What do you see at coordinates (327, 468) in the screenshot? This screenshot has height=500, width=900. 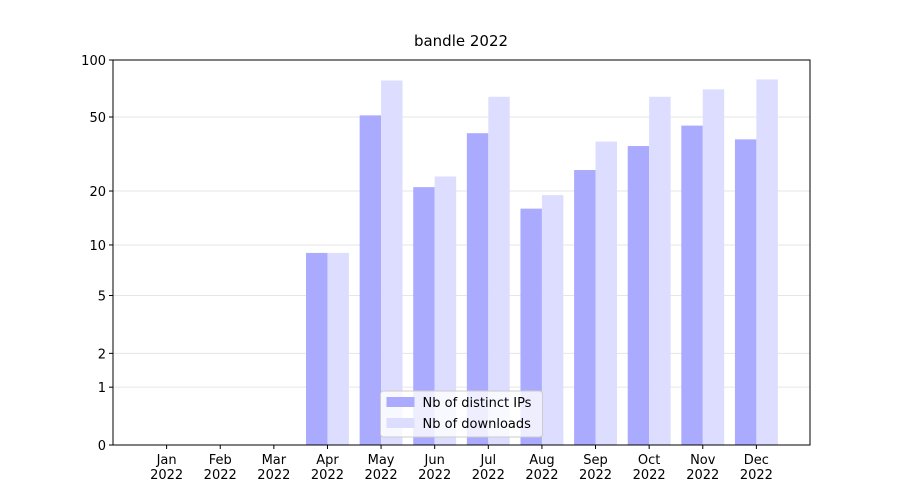 I see `x-tick-label: Apr 2022` at bounding box center [327, 468].